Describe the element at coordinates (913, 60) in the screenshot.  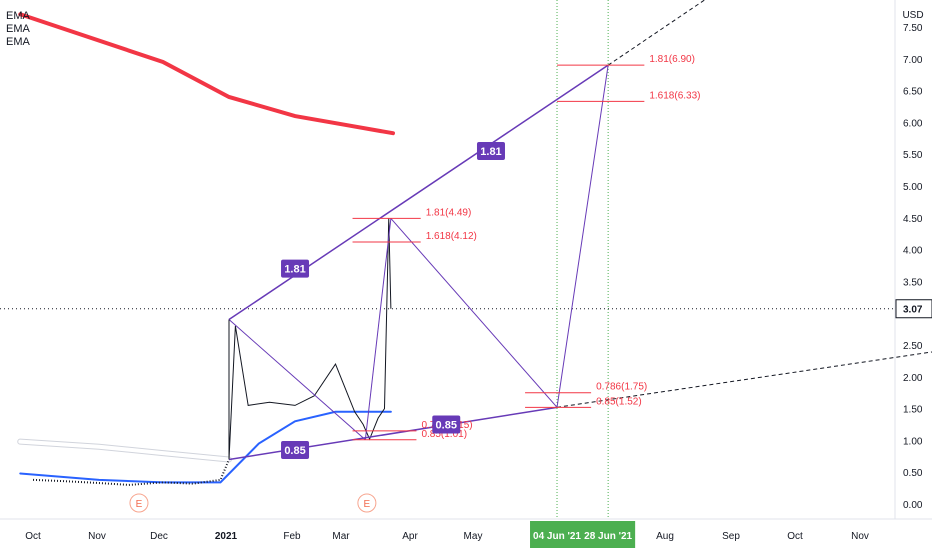
I see `y-tick-label: 7.00` at that location.